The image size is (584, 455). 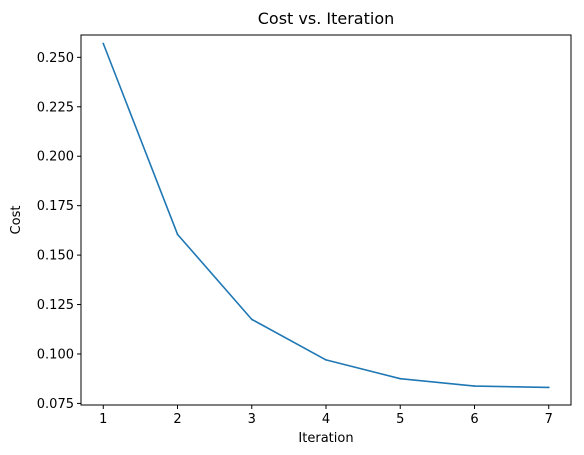 I want to click on x-tick-label: 6, so click(x=474, y=419).